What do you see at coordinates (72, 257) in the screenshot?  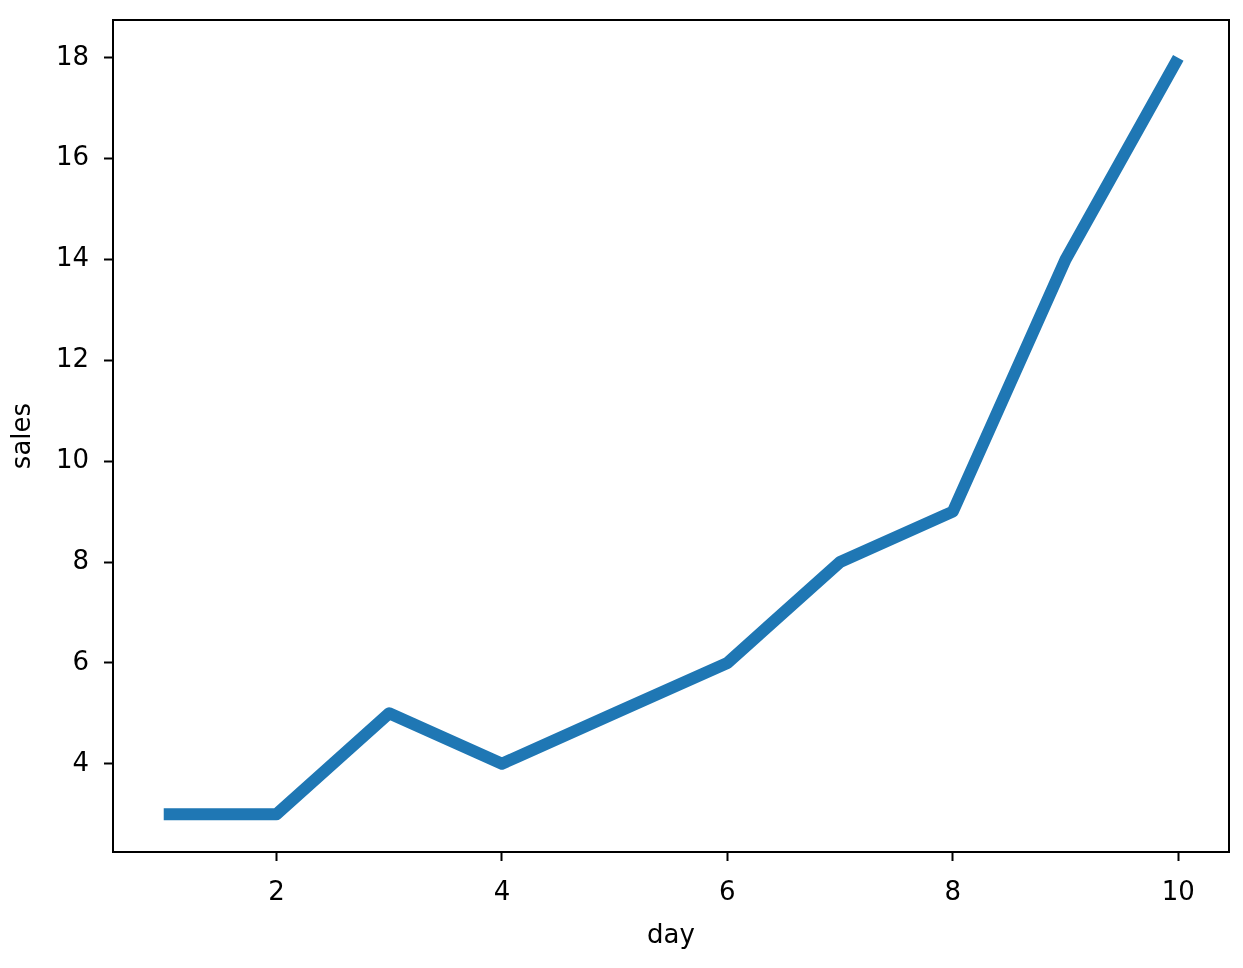 I see `y-tick-label: 14` at bounding box center [72, 257].